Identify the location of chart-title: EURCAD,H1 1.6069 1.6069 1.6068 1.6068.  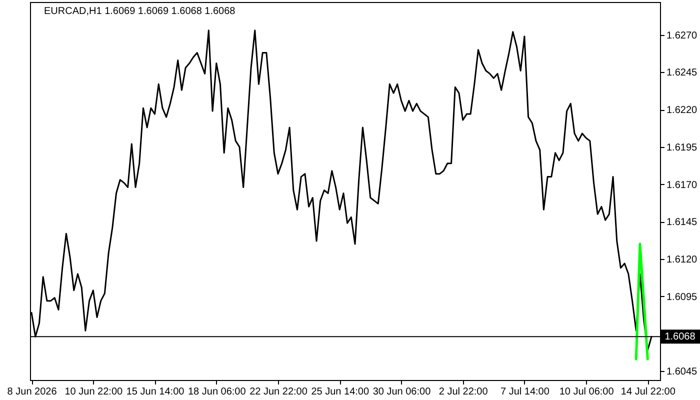
(140, 11).